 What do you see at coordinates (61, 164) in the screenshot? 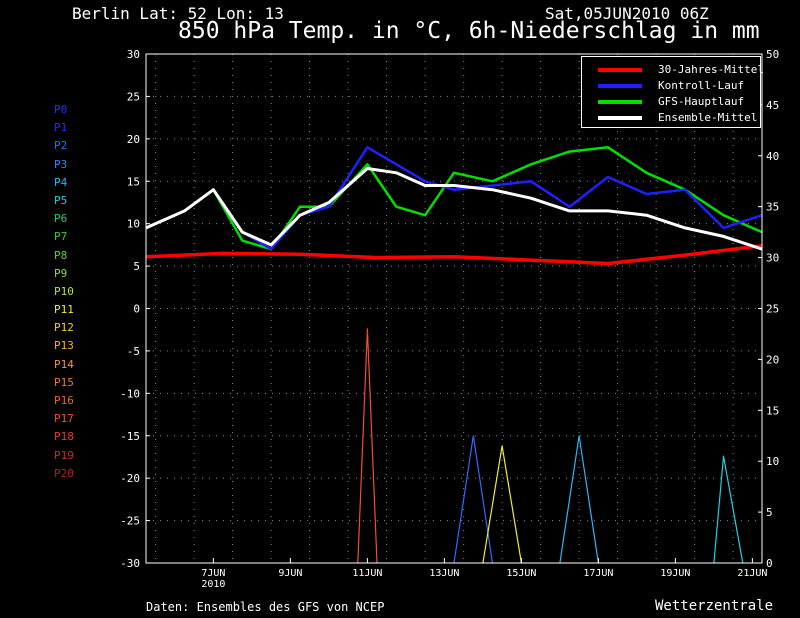
I see `member-label: P3` at bounding box center [61, 164].